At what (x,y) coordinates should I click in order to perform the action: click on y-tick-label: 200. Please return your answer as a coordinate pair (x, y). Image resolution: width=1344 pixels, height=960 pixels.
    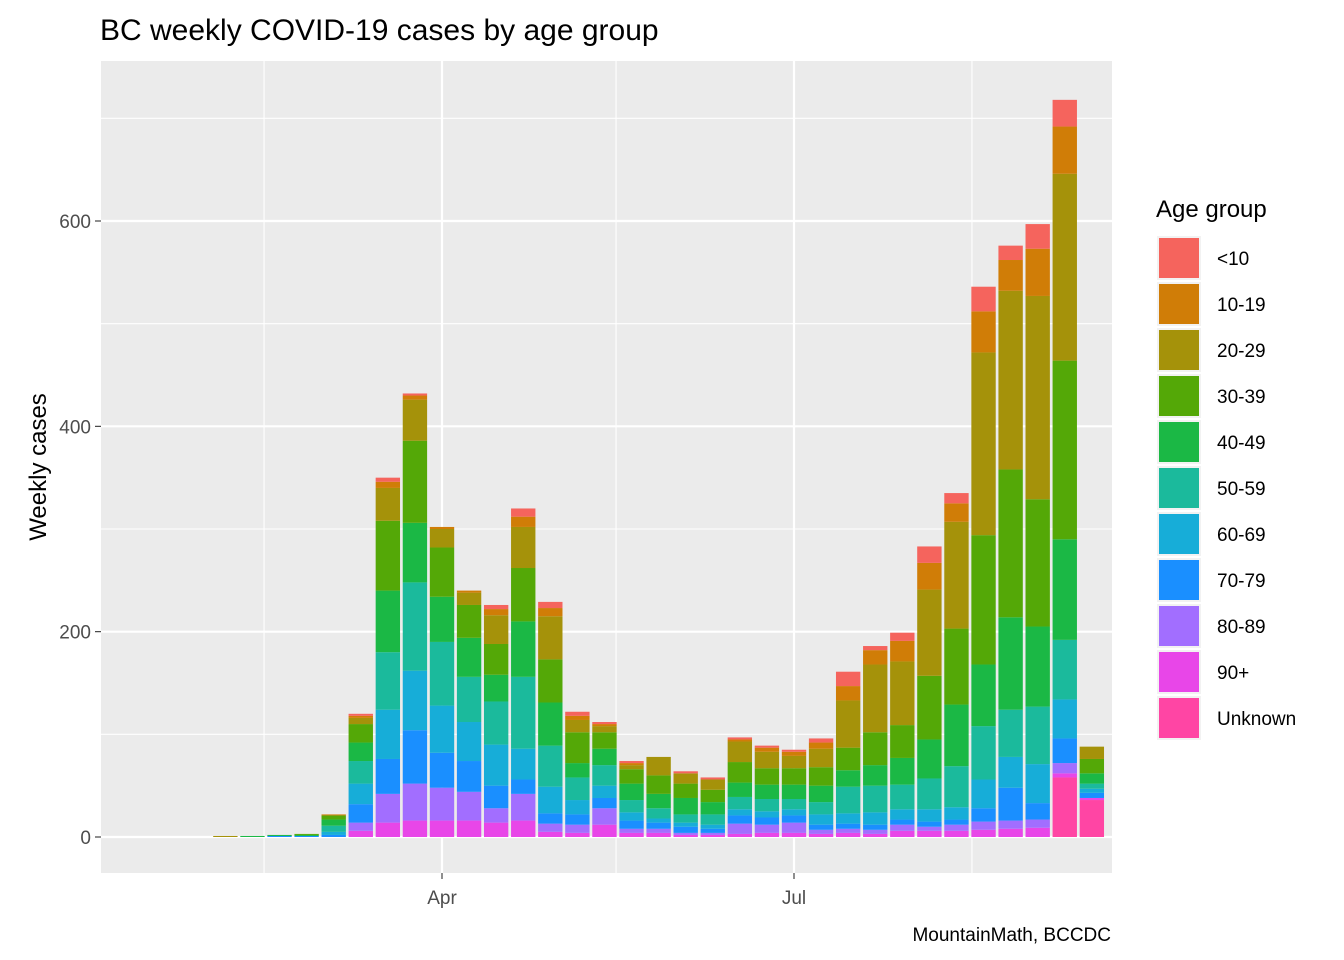
    Looking at the image, I should click on (75, 633).